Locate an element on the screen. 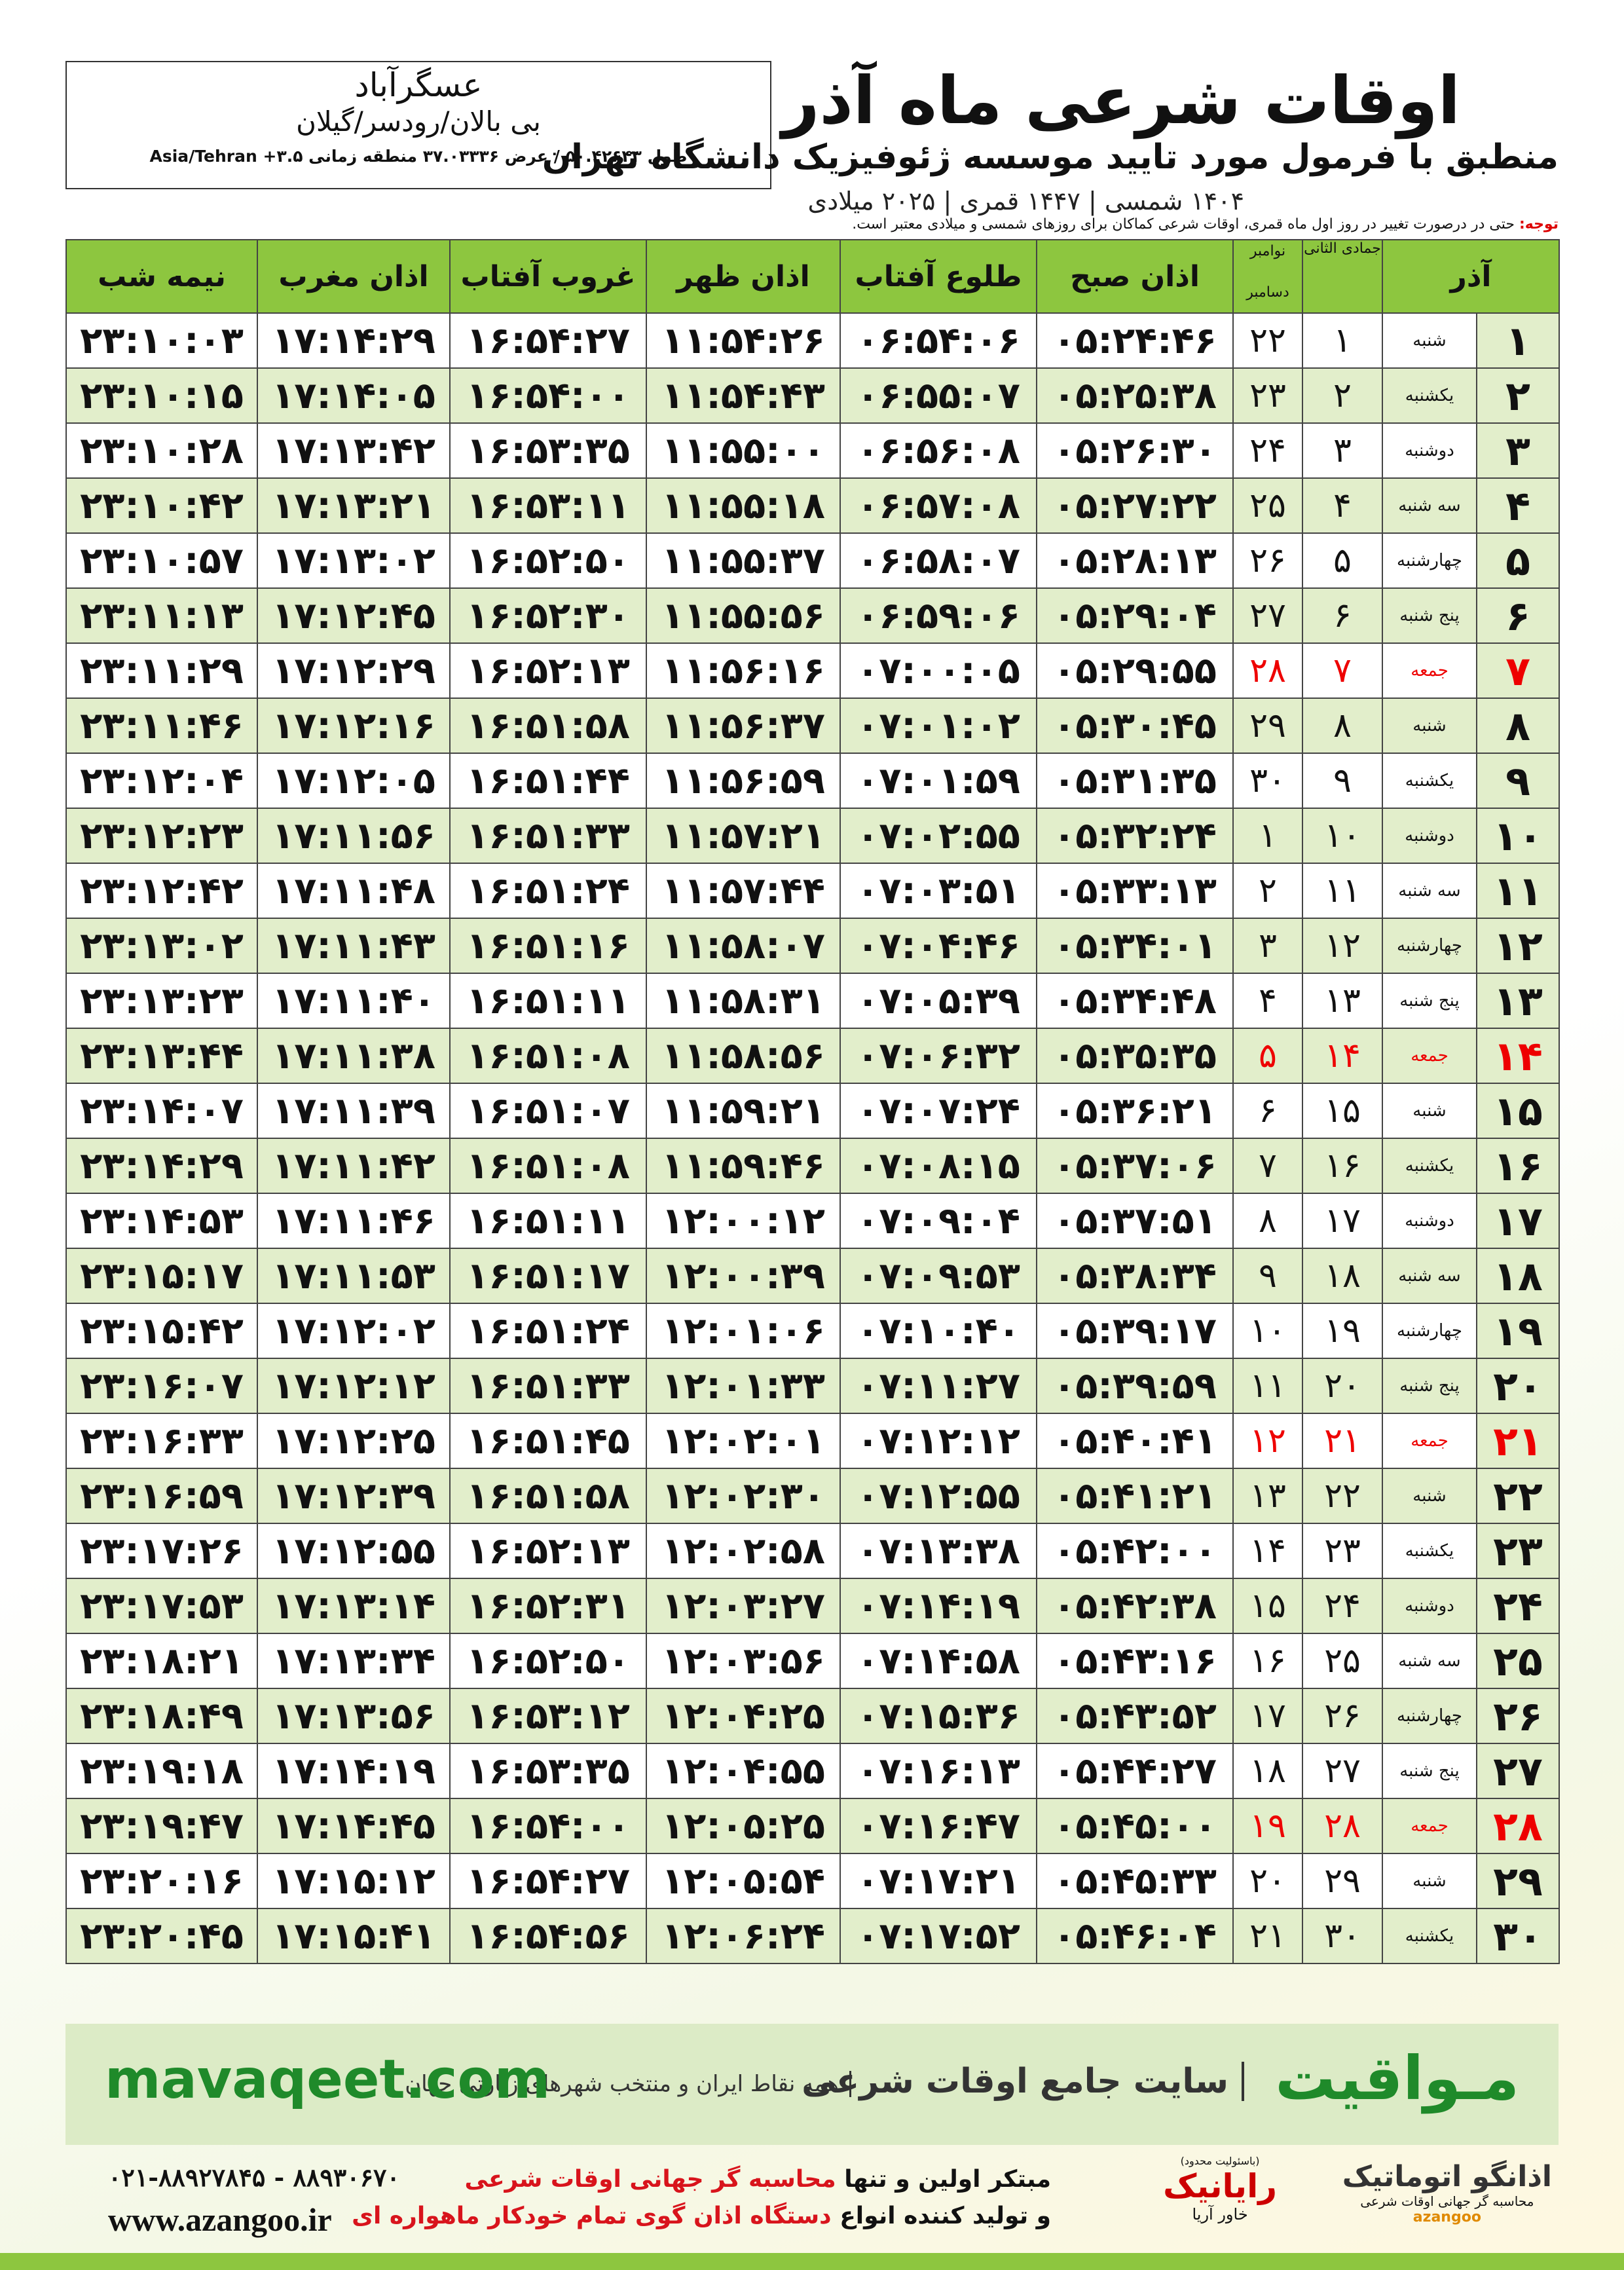  table-cell: ۰۷:۰۱:۵۹ is located at coordinates (938, 781).